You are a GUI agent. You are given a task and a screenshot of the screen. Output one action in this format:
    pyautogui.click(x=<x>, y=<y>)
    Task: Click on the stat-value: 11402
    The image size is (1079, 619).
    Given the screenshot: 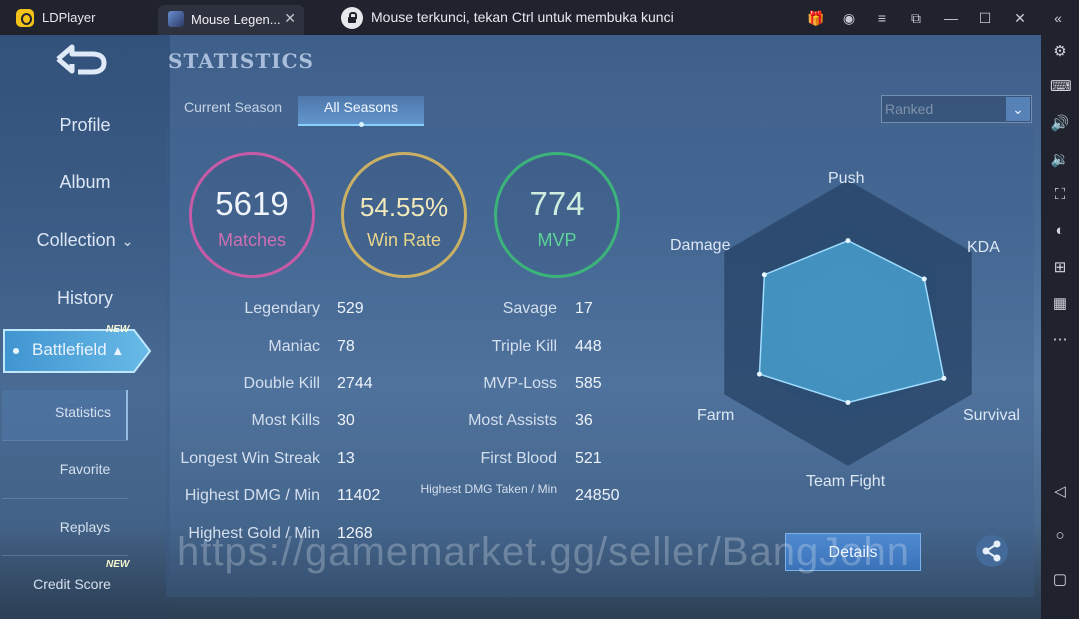 What is the action you would take?
    pyautogui.click(x=359, y=495)
    